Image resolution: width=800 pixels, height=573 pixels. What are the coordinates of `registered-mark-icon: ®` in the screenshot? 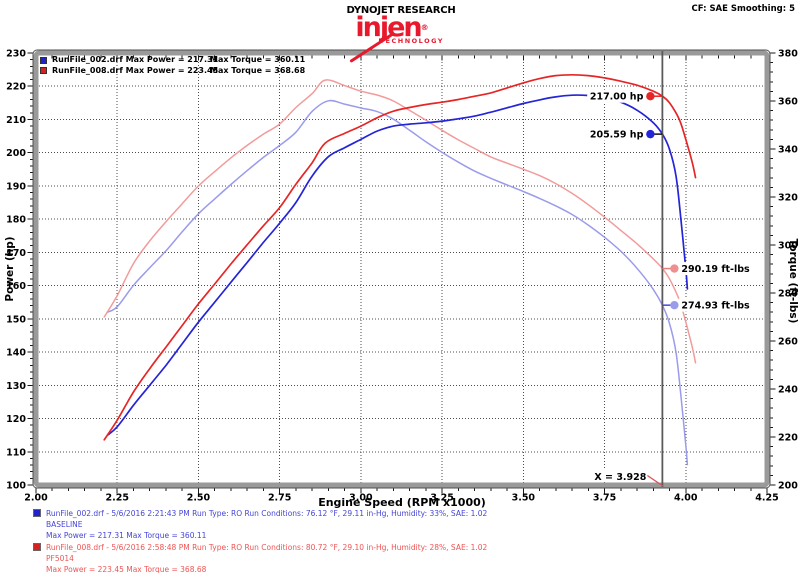 It's located at (424, 27).